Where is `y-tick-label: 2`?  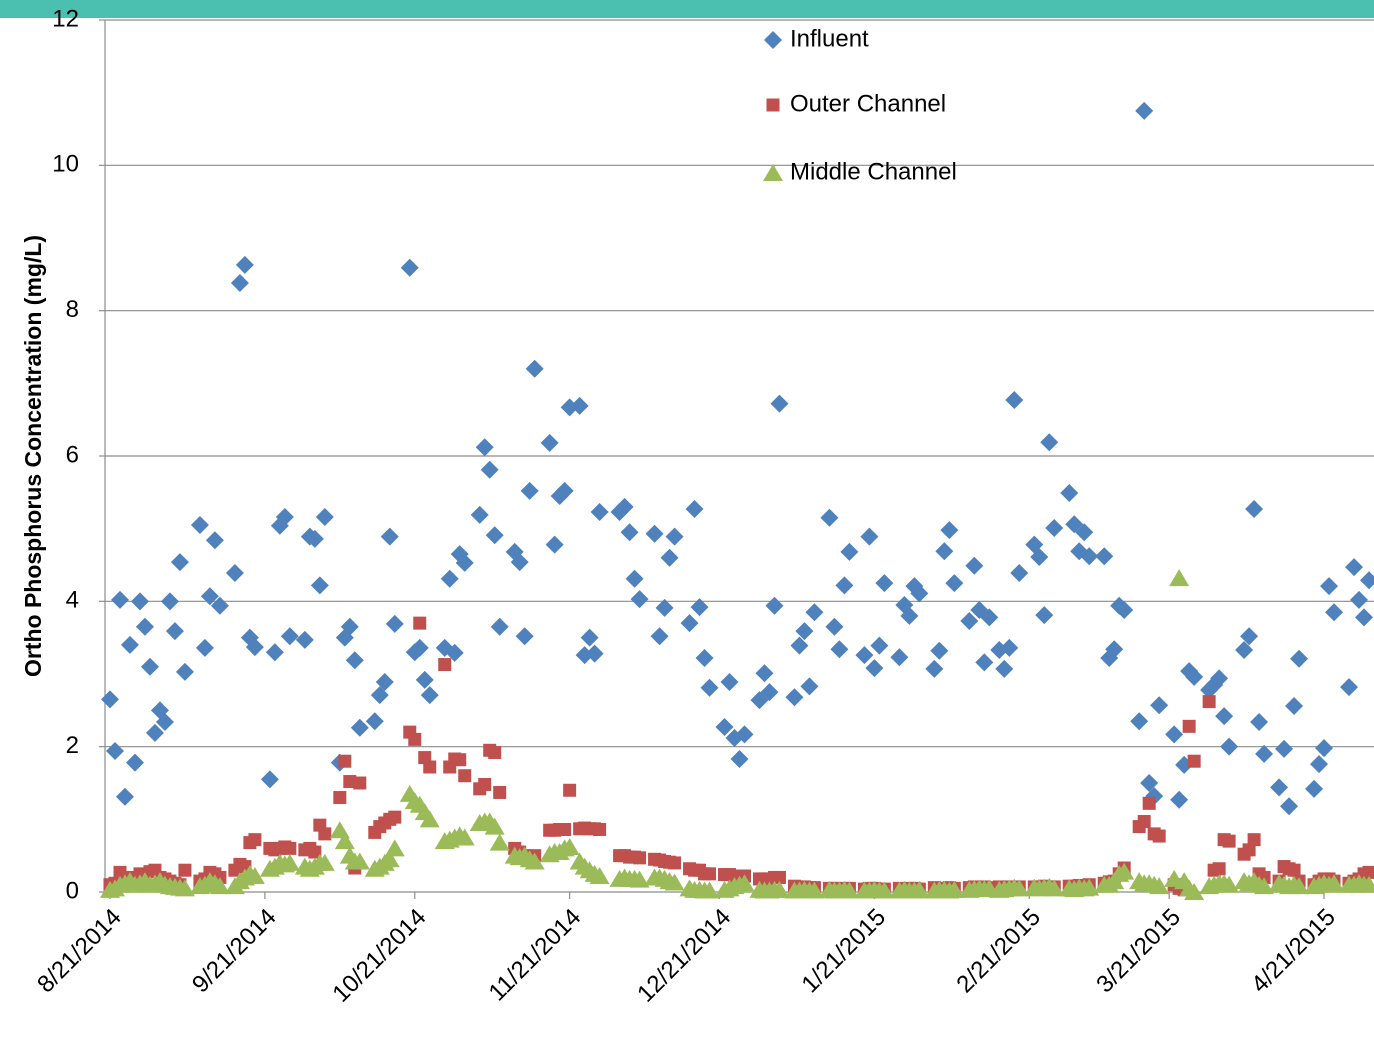
y-tick-label: 2 is located at coordinates (72, 745).